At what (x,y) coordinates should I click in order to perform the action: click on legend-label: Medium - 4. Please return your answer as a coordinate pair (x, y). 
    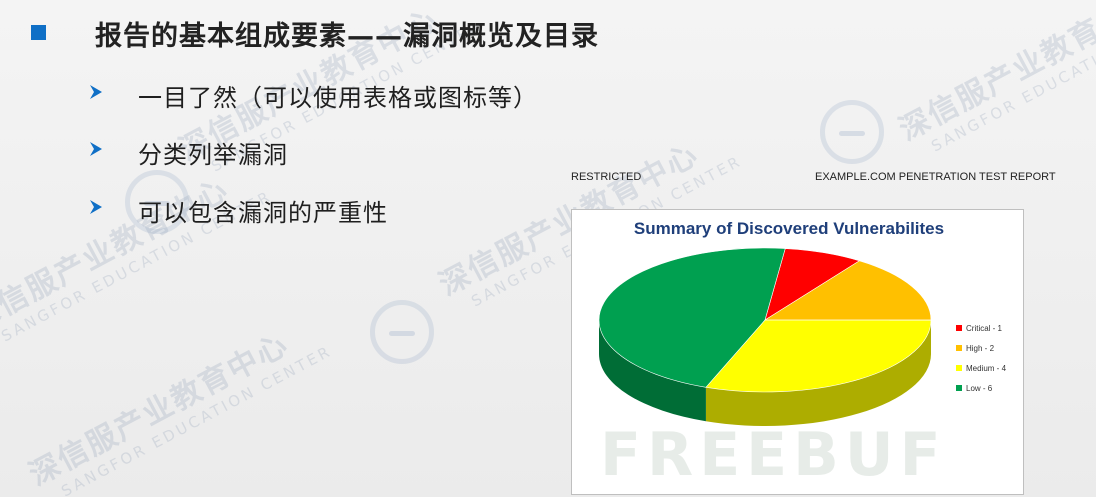
    Looking at the image, I should click on (986, 368).